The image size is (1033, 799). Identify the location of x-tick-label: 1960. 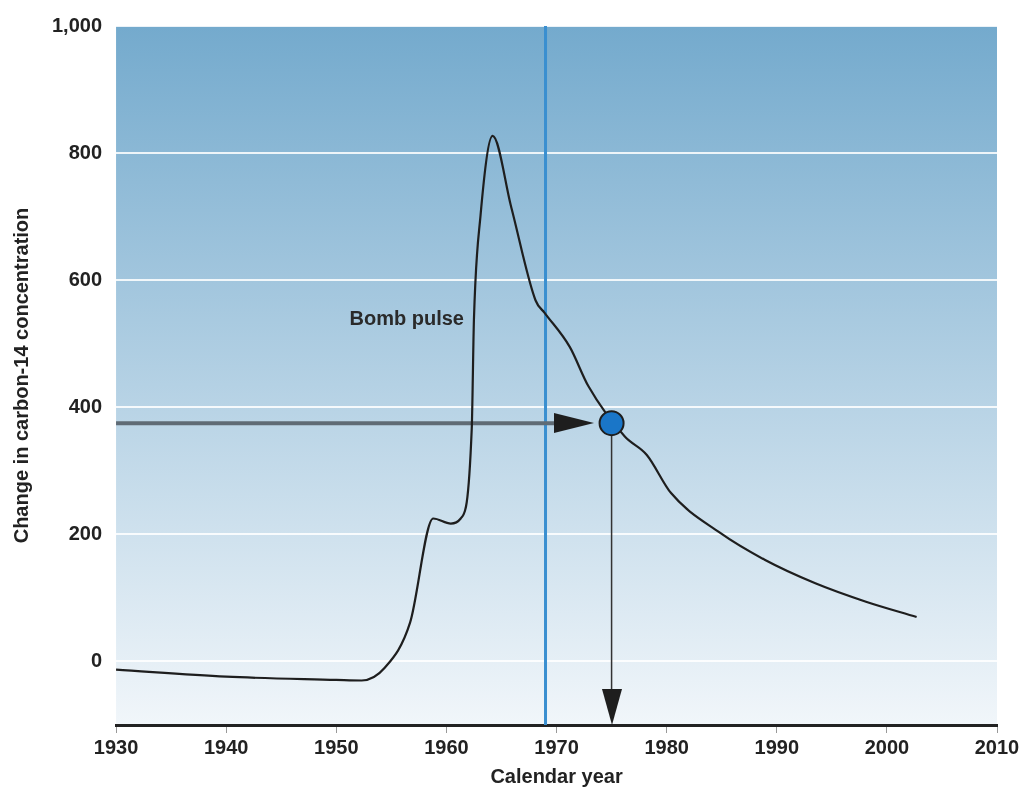
(446, 746).